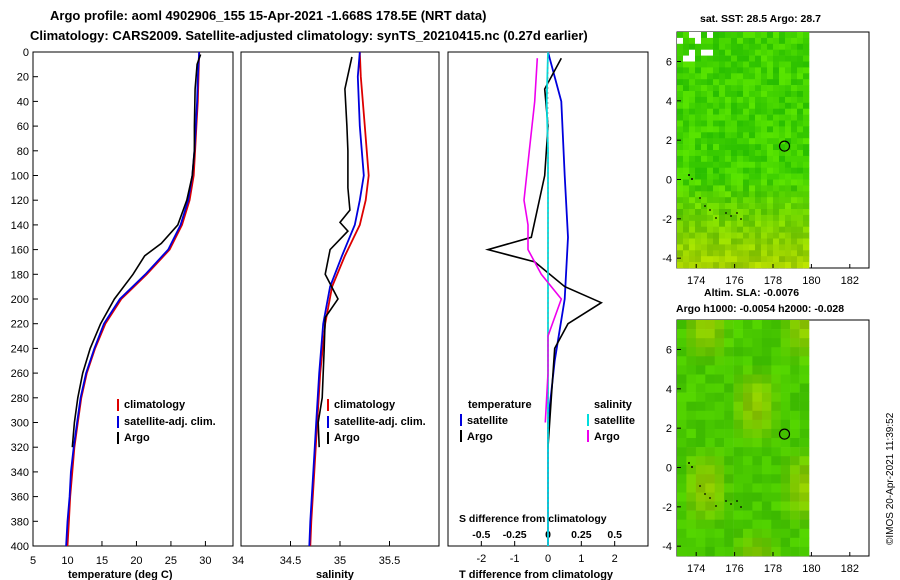 The height and width of the screenshot is (580, 900). What do you see at coordinates (715, 485) in the screenshot?
I see `sla-coastline` at bounding box center [715, 485].